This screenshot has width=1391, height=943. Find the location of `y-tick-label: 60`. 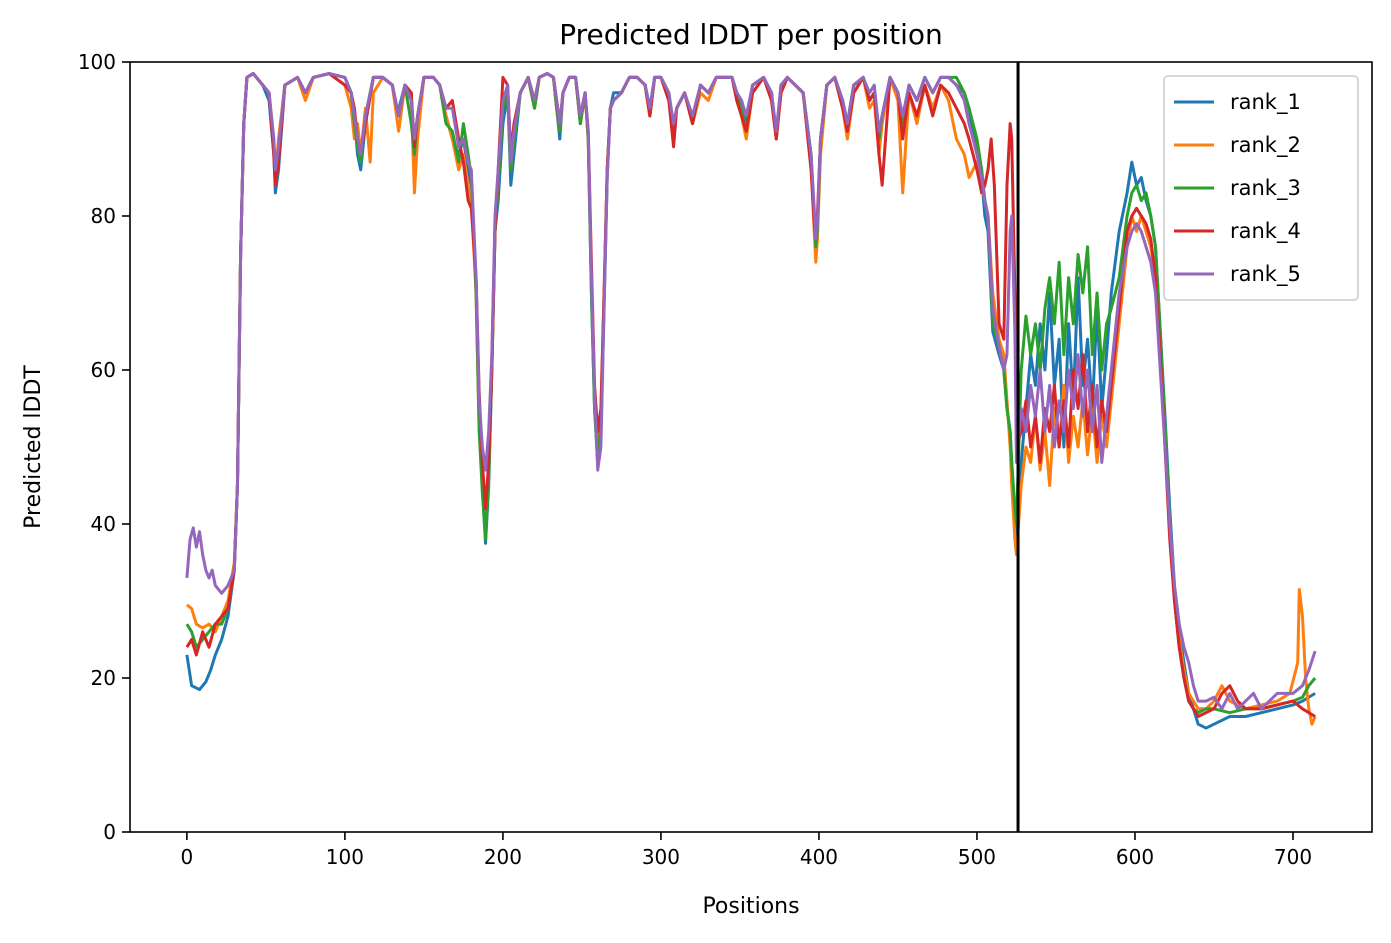

y-tick-label: 60 is located at coordinates (103, 370).